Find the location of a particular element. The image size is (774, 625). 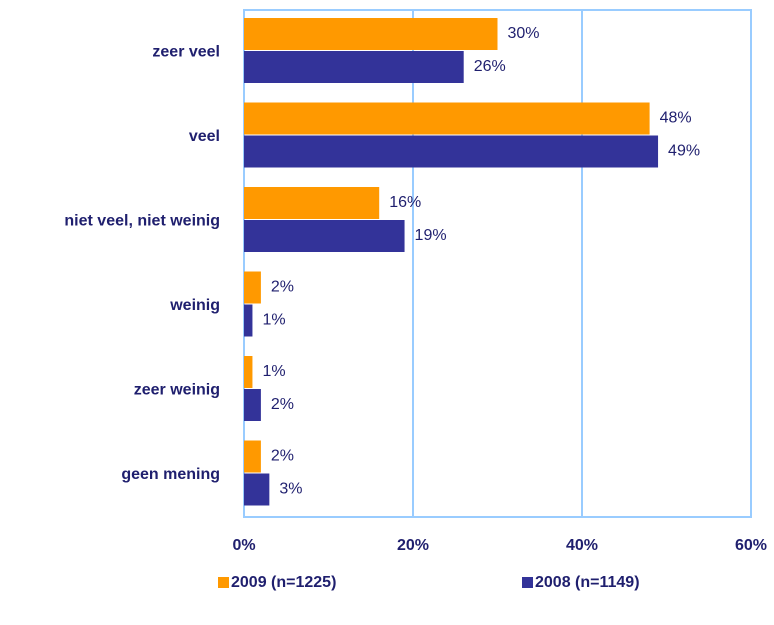

y-tick-label: zeer veel is located at coordinates (186, 51).